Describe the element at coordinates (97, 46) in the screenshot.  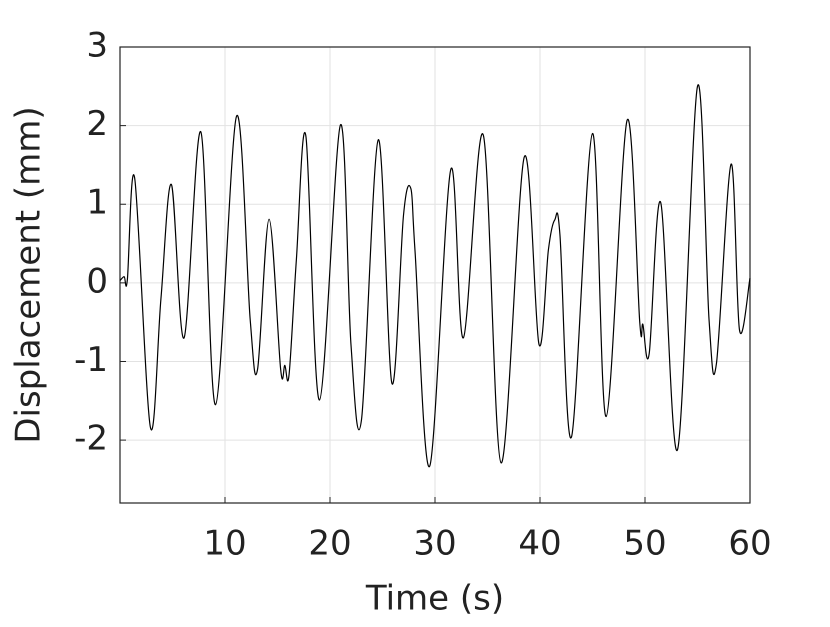
I see `y-tick-label: 3` at that location.